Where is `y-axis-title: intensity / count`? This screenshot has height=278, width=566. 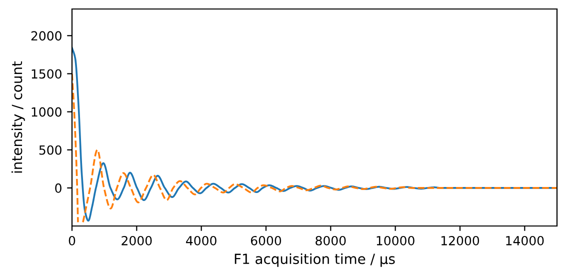
y-axis-title: intensity / count is located at coordinates (18, 117).